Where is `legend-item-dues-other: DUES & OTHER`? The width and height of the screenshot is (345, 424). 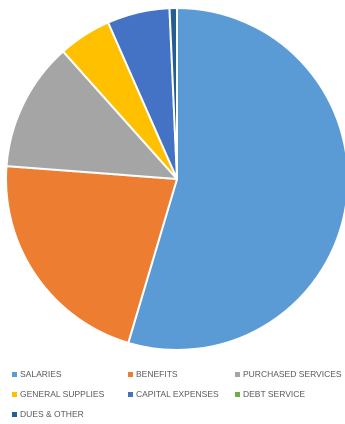
legend-item-dues-other: DUES & OTHER is located at coordinates (70, 414).